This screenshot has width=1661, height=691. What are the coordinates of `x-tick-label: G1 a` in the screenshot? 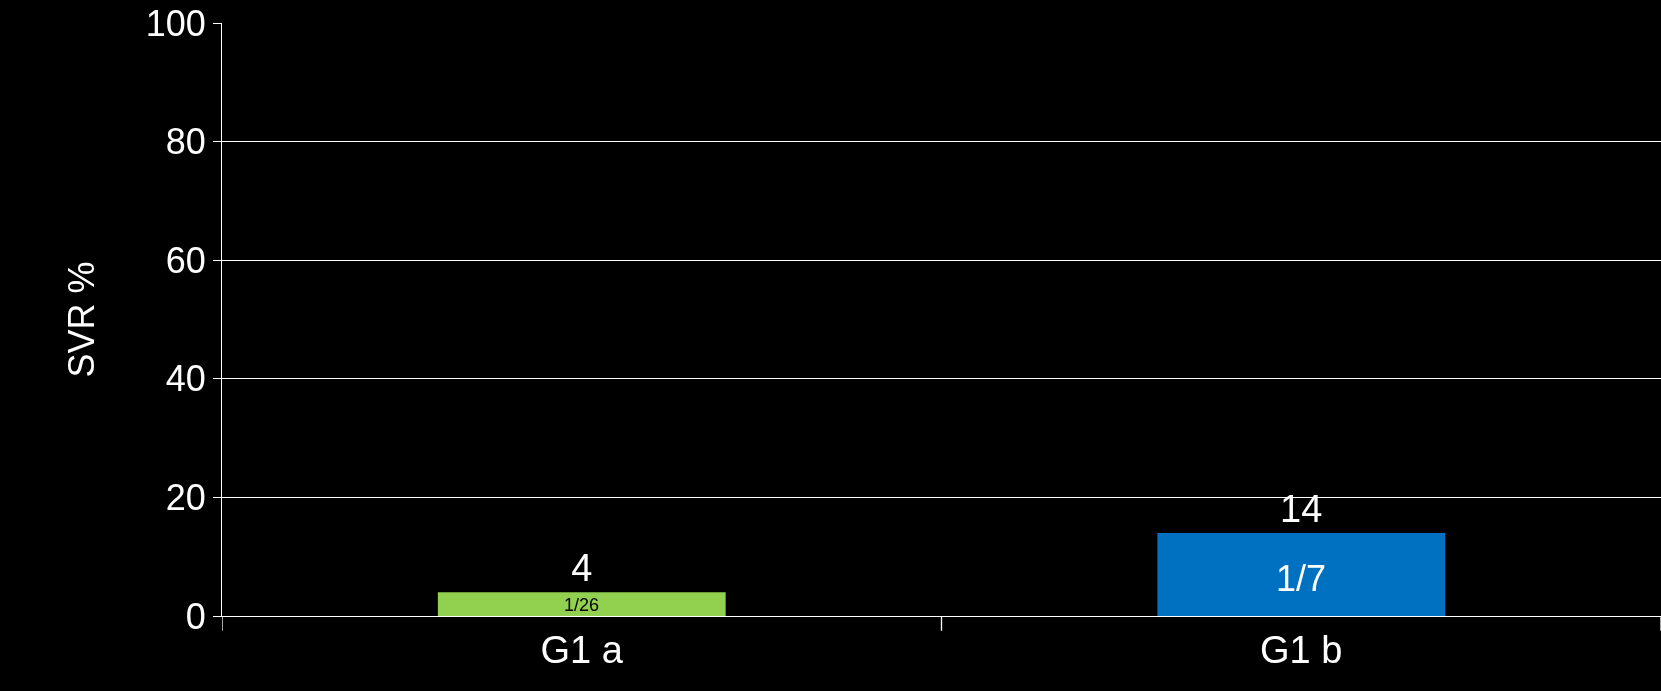 It's located at (582, 649).